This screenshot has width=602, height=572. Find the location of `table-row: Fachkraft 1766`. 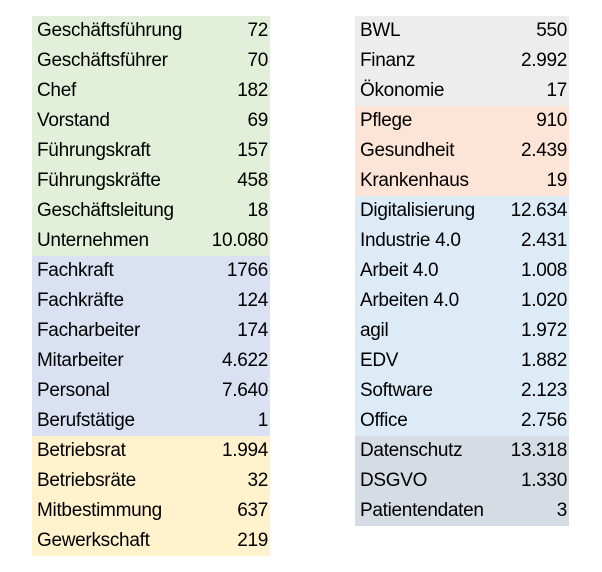

table-row: Fachkraft 1766 is located at coordinates (151, 271).